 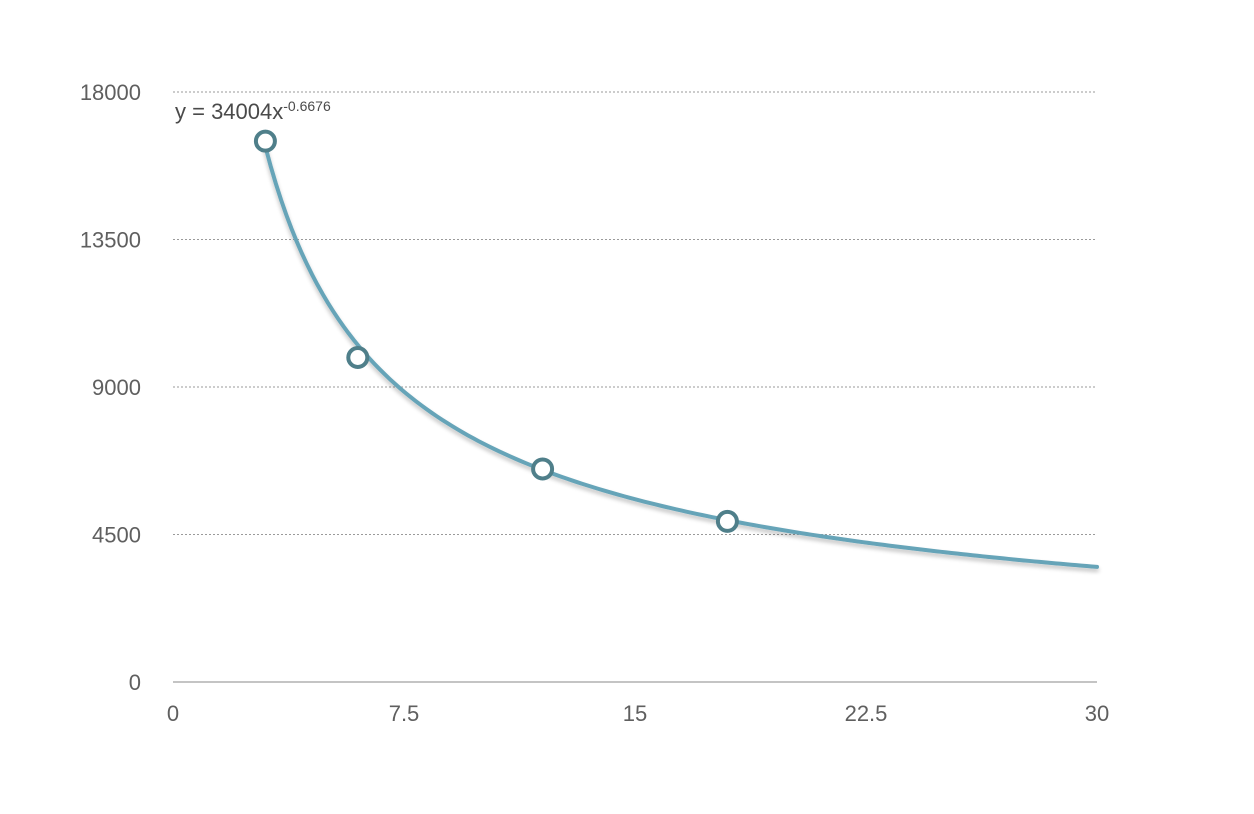 I want to click on y-tick-label: 18000, so click(x=110, y=92).